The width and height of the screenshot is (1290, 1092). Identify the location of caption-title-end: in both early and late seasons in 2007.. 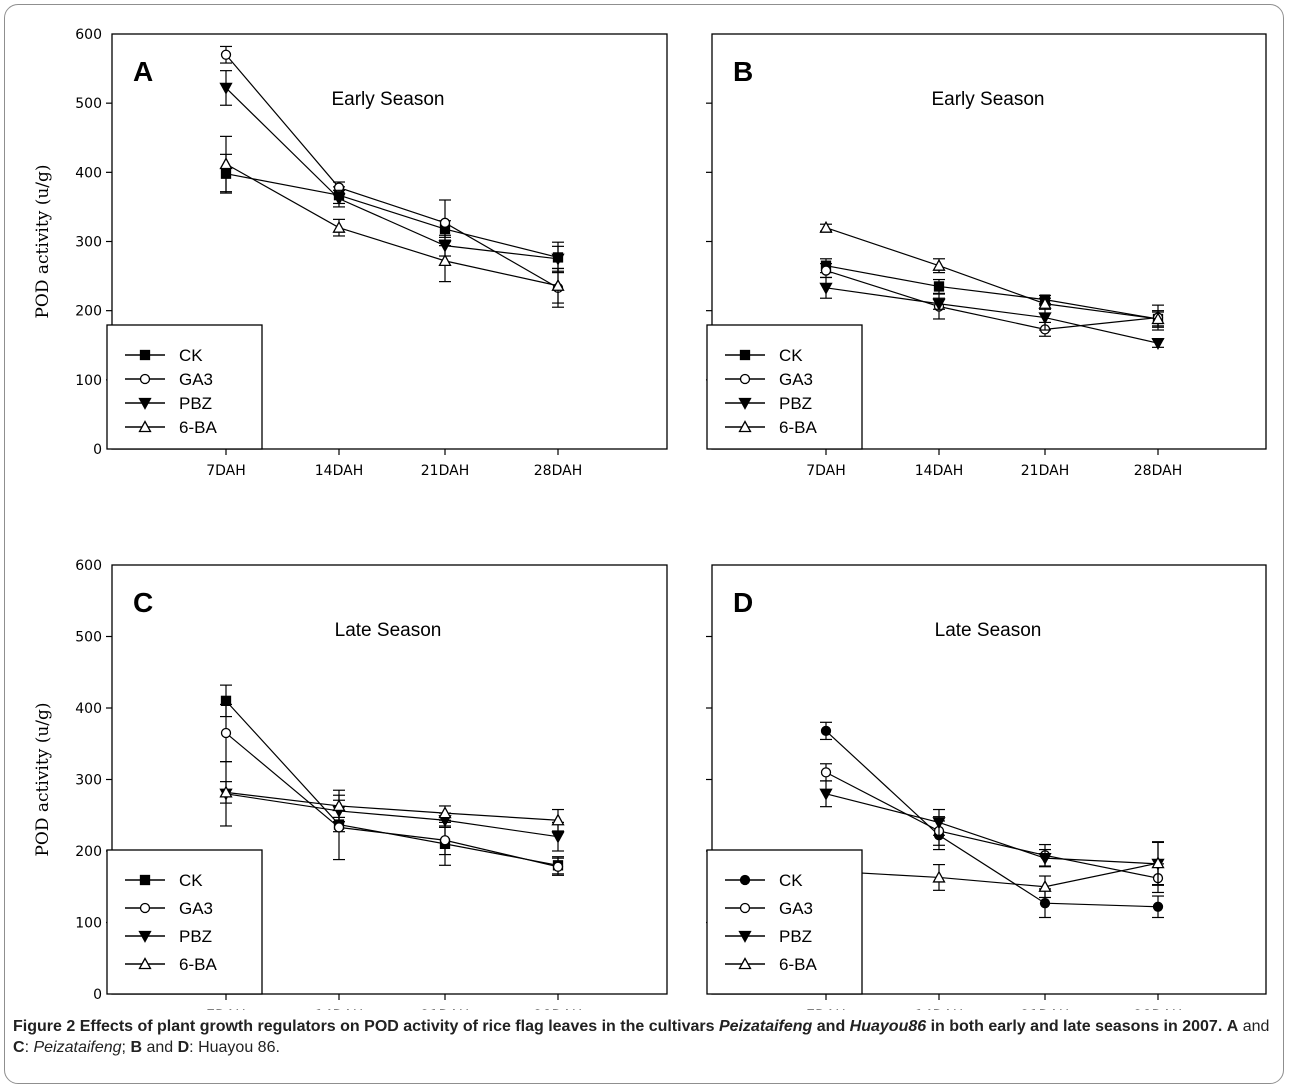
(1076, 1026).